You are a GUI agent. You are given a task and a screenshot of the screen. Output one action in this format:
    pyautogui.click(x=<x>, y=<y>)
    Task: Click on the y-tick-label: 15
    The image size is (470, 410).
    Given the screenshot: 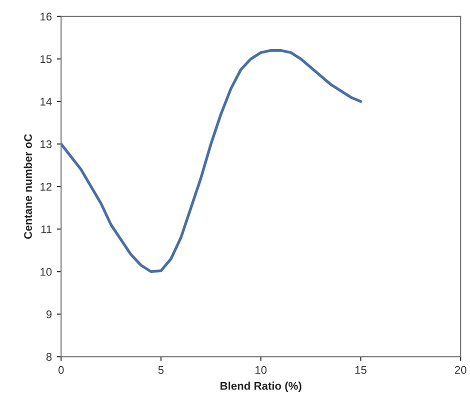 What is the action you would take?
    pyautogui.click(x=46, y=59)
    